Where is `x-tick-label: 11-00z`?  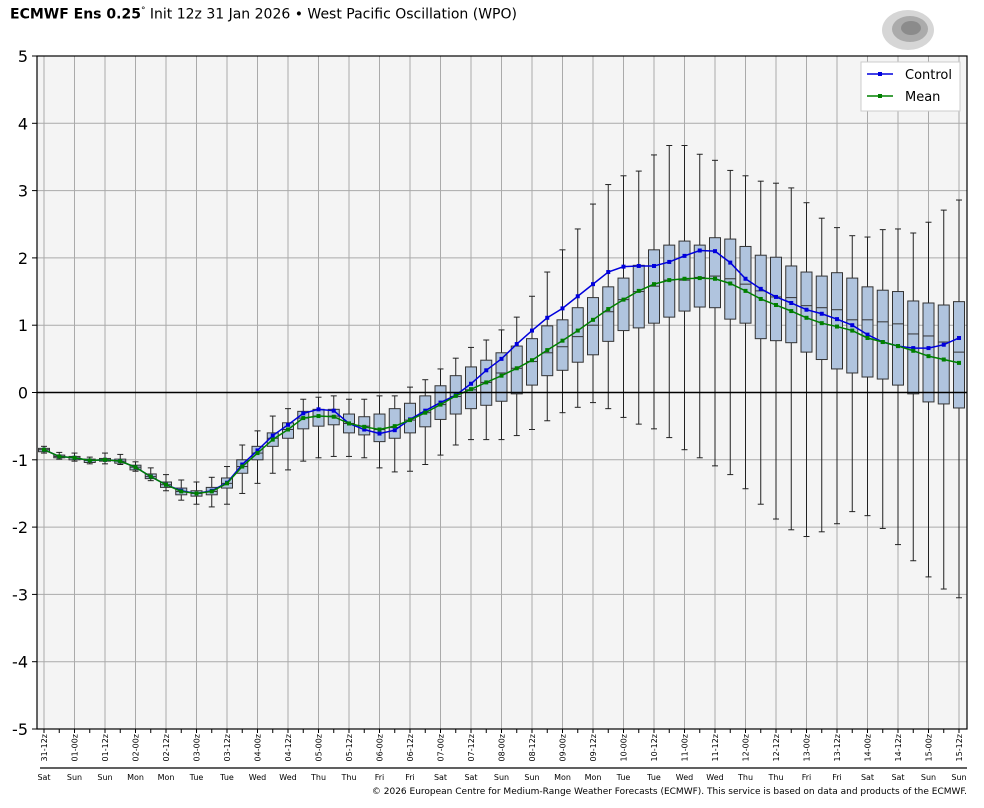 x-tick-label: 11-00z is located at coordinates (685, 747).